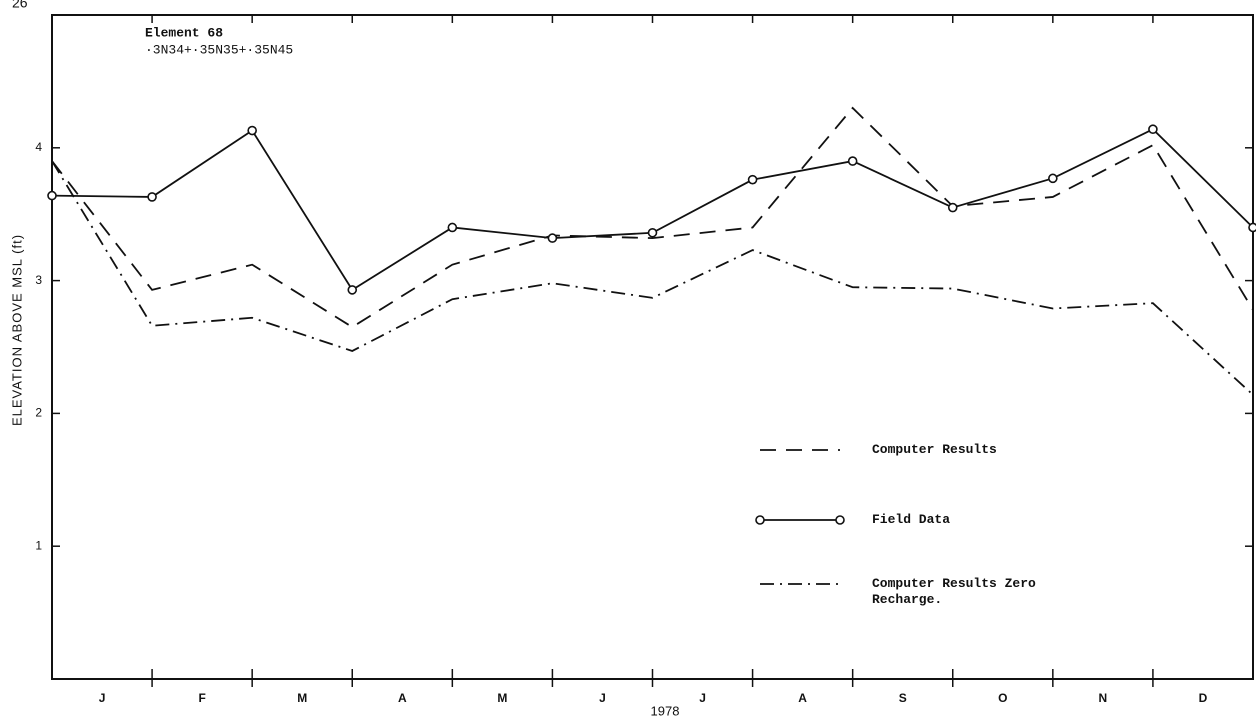  I want to click on x-axis-label: 1978, so click(665, 710).